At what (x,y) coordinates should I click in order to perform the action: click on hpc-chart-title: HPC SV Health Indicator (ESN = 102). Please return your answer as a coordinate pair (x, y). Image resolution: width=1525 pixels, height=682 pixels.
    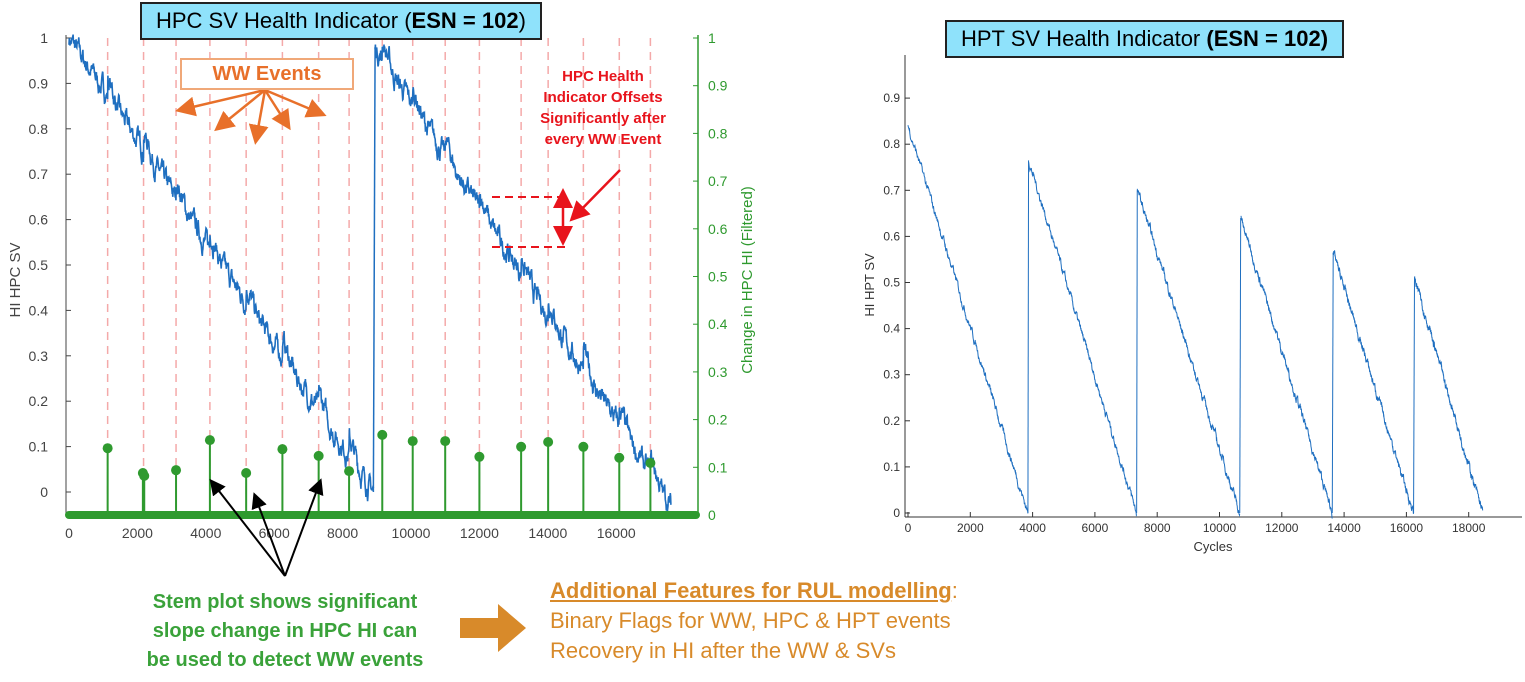
    Looking at the image, I should click on (341, 21).